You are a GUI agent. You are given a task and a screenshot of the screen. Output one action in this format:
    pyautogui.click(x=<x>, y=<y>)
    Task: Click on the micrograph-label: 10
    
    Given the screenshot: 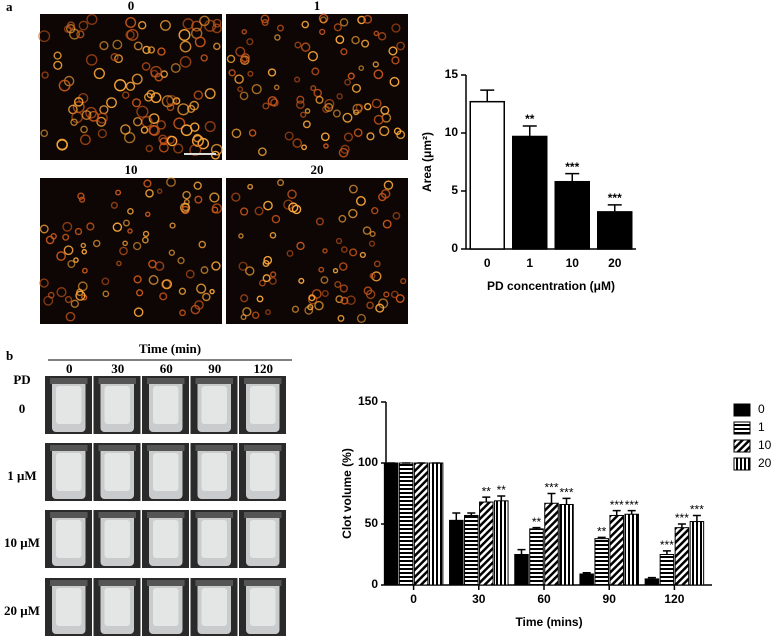 What is the action you would take?
    pyautogui.click(x=131, y=169)
    